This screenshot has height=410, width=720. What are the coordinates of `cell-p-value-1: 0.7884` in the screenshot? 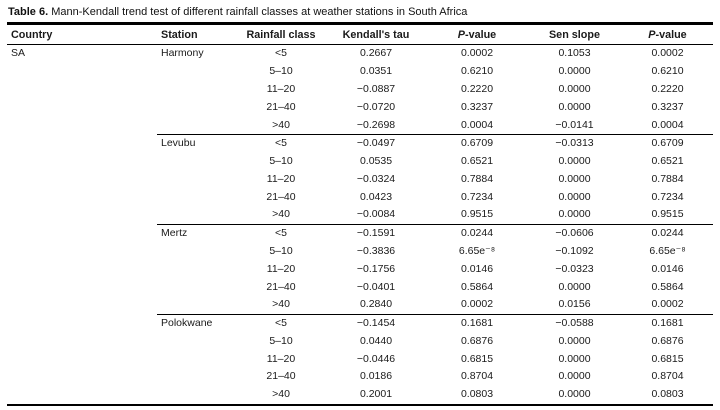 It's located at (477, 178).